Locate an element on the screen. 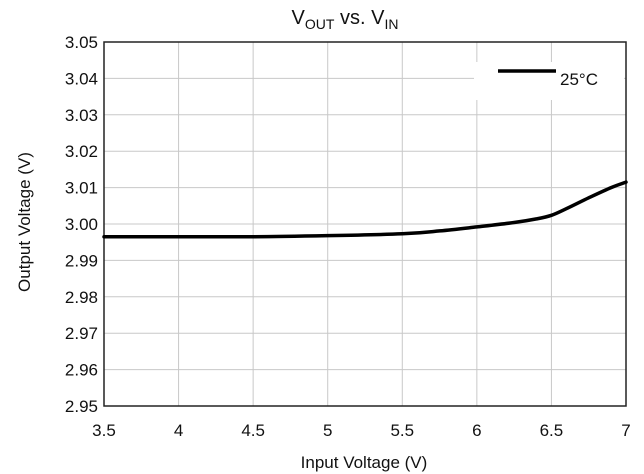 This screenshot has height=474, width=644. y-tick-label: 2.99 is located at coordinates (81, 260).